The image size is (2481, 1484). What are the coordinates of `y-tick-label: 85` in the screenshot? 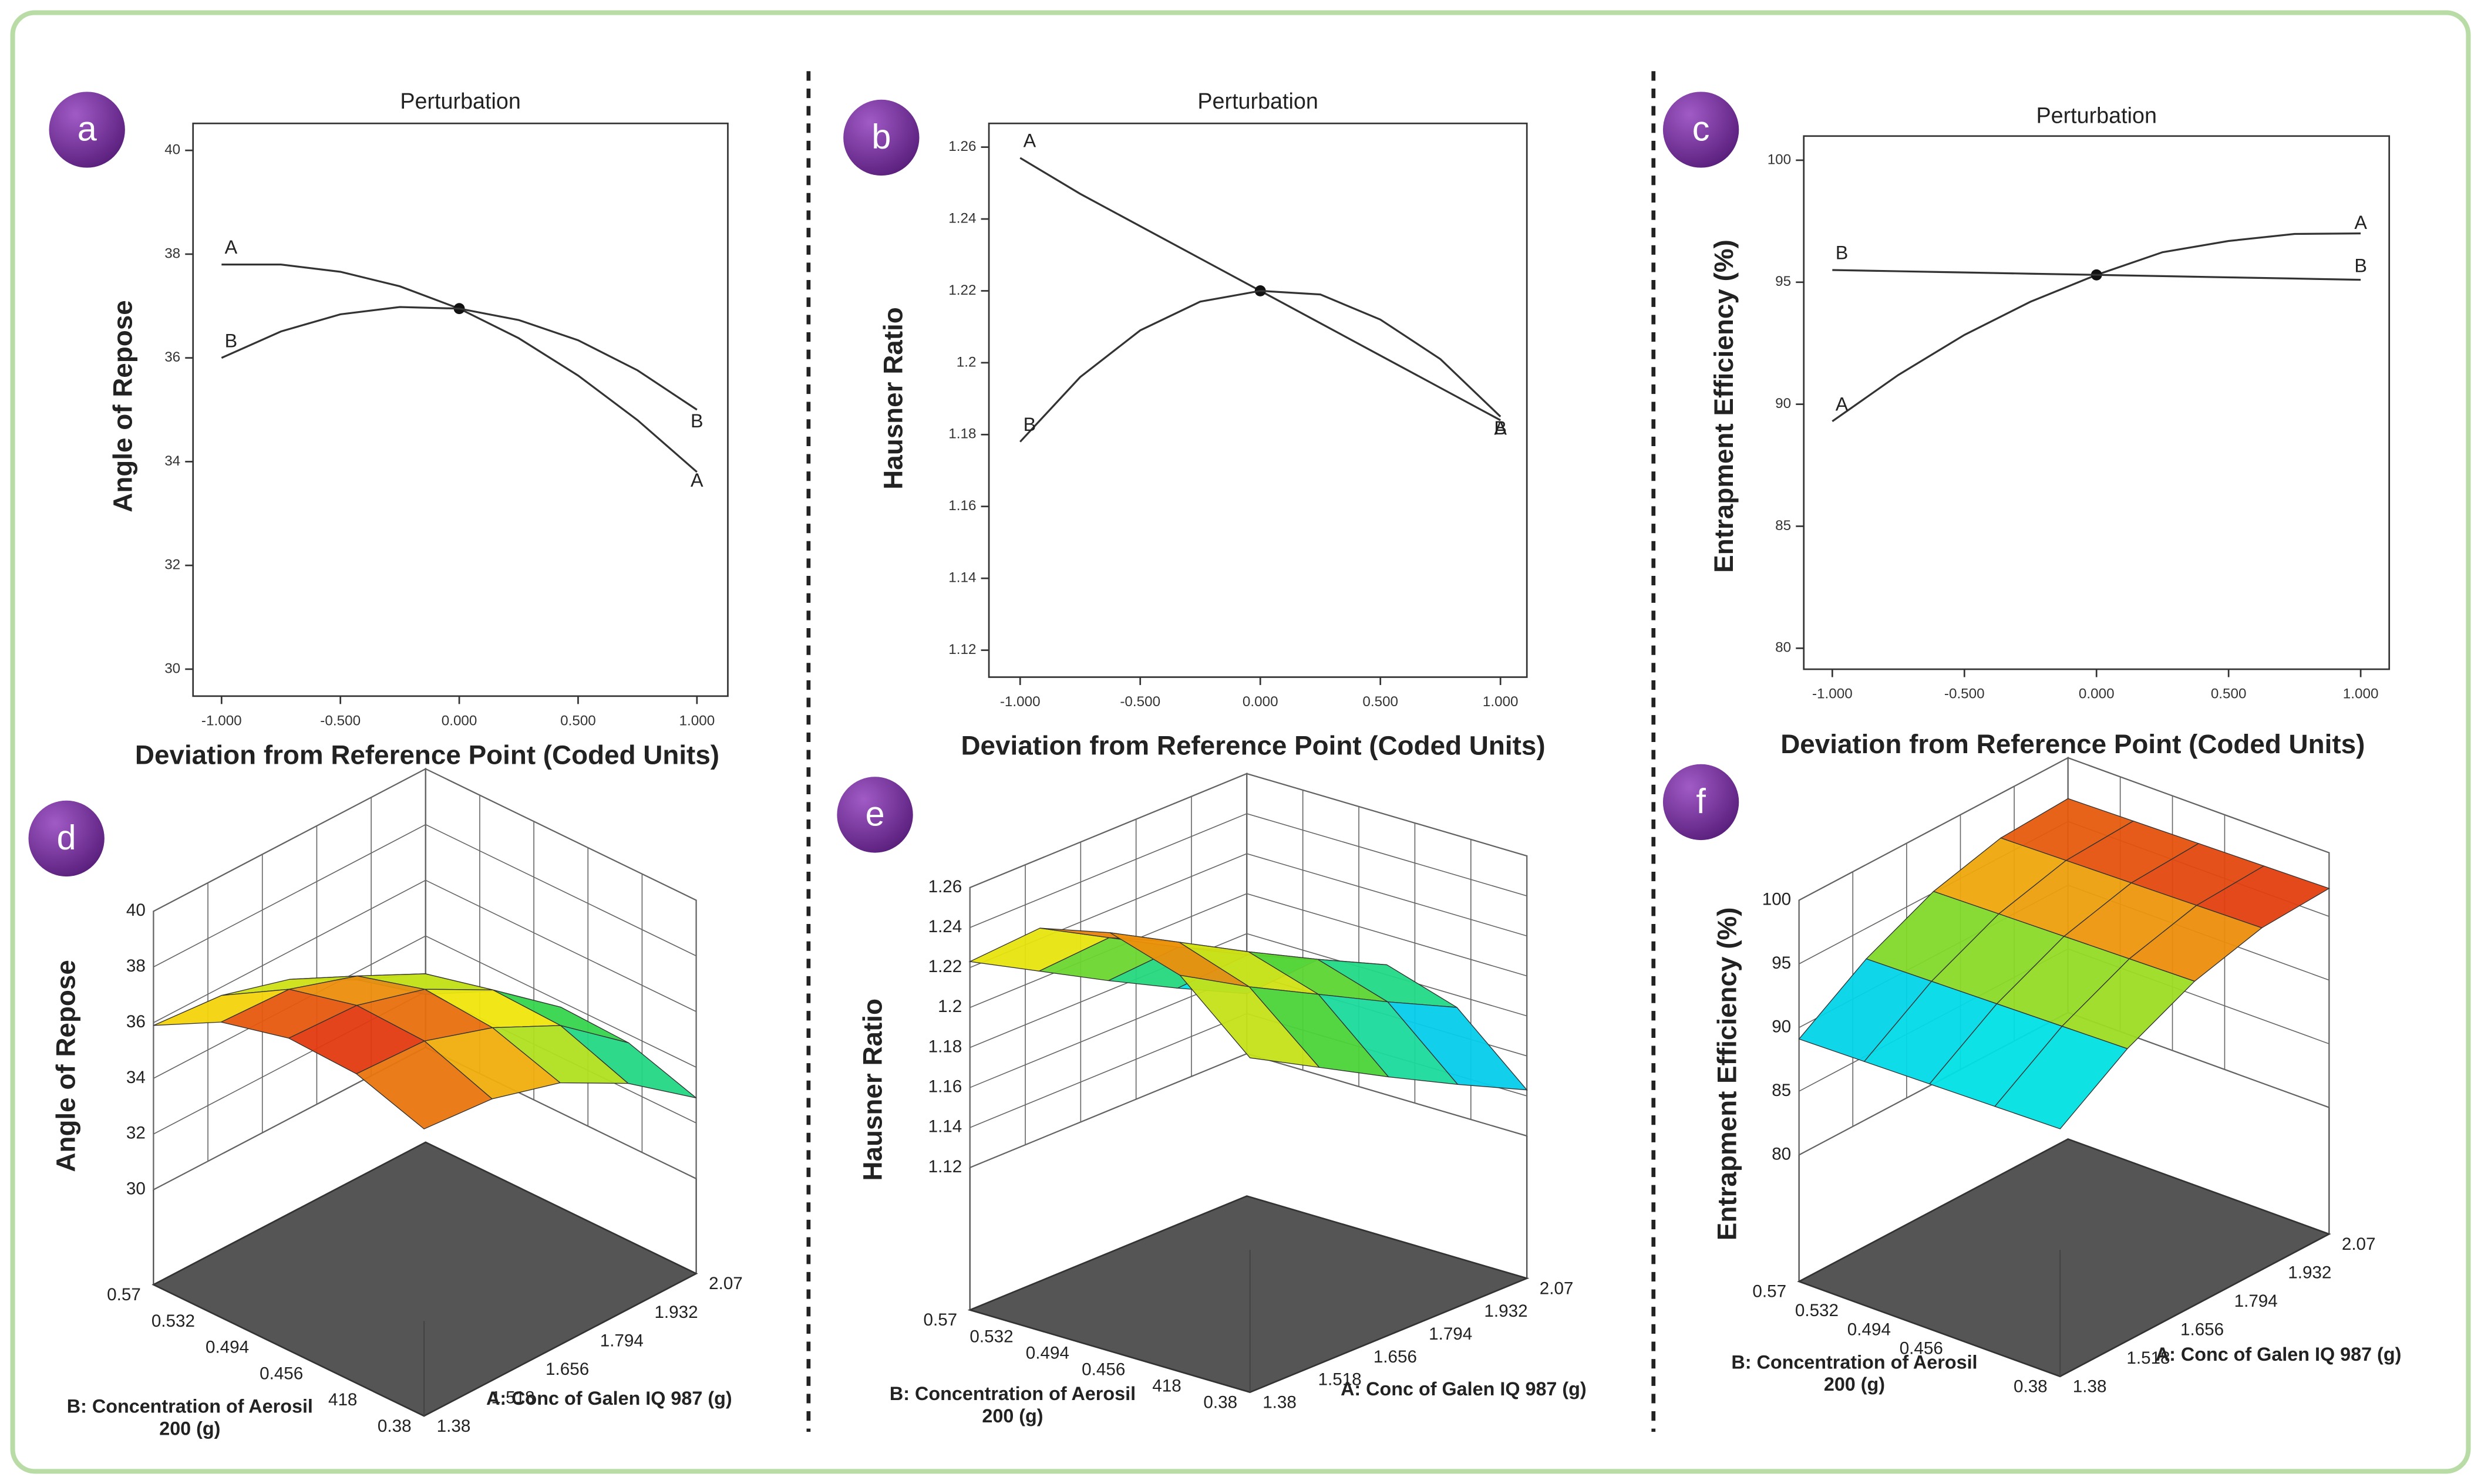 It's located at (1783, 526).